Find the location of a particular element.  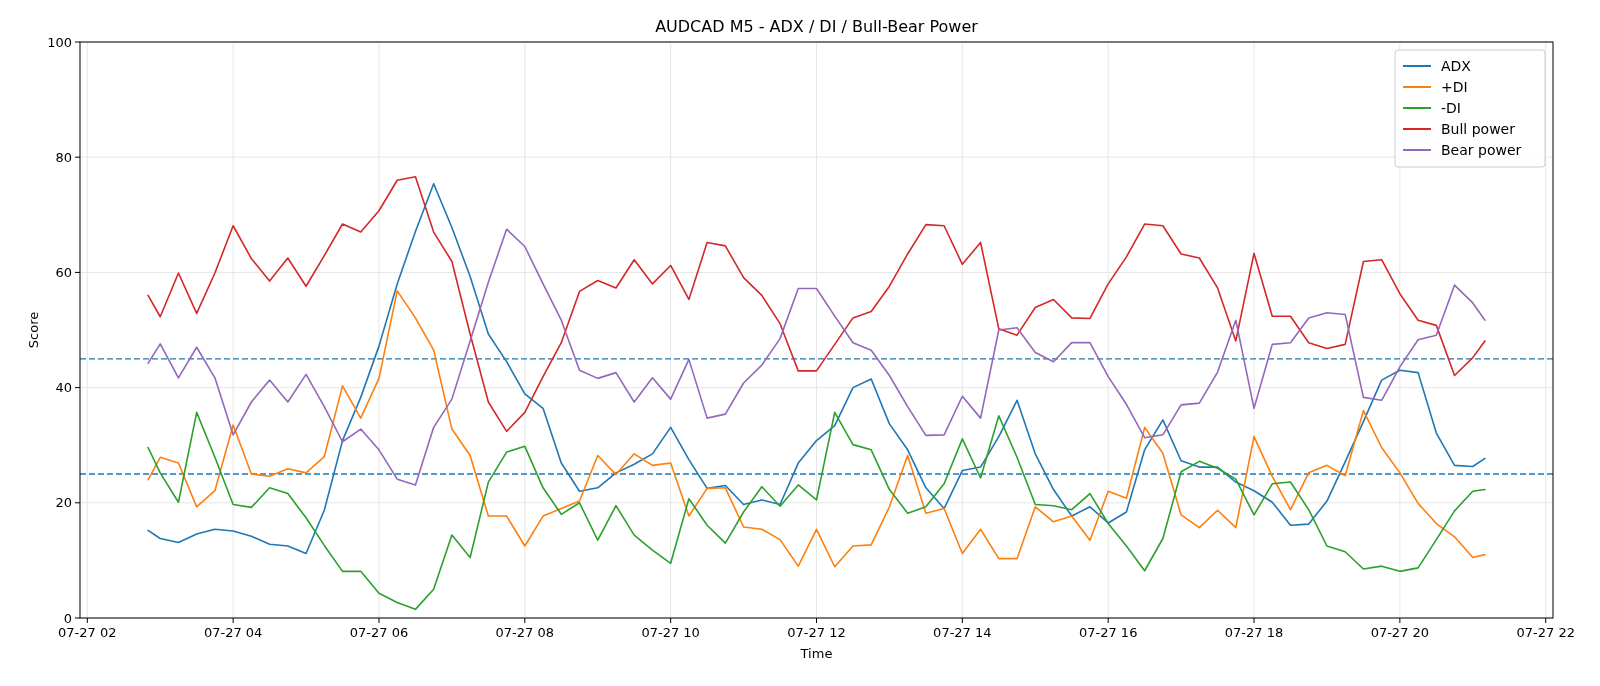

legend-label: -DI is located at coordinates (1451, 108).